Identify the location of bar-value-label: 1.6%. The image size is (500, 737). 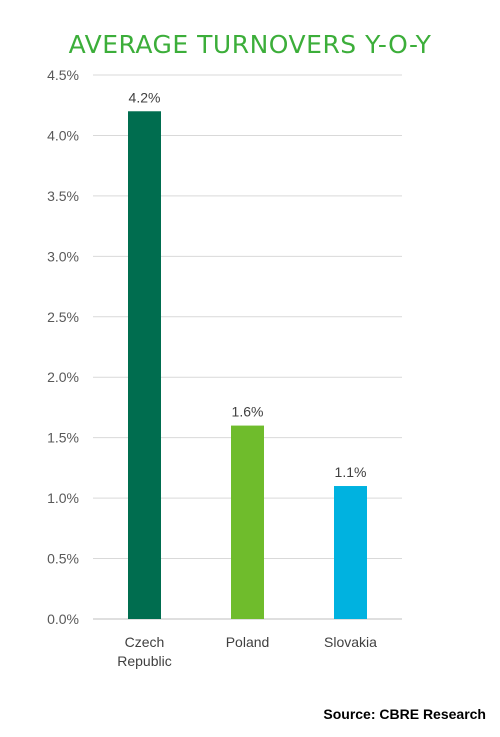
(248, 412).